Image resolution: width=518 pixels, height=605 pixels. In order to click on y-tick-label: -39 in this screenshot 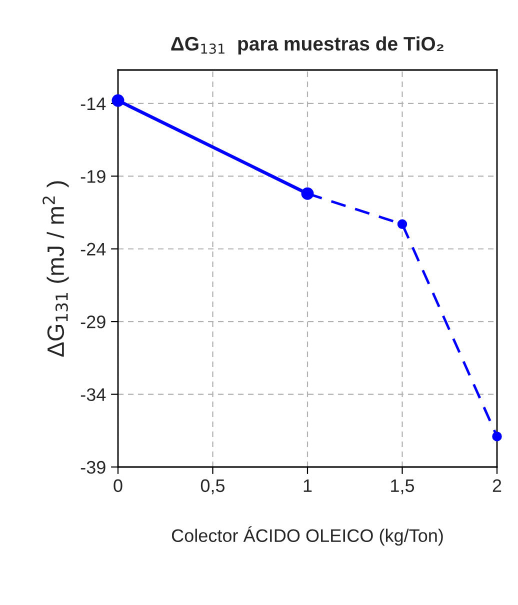, I will do `click(93, 467)`.